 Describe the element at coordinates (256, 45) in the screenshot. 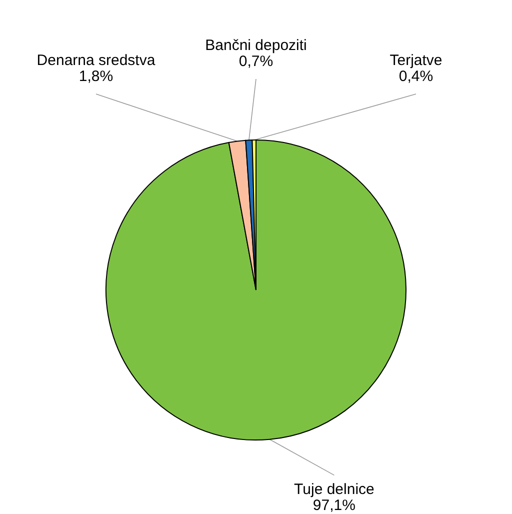

I see `slice-label: Bančni depoziti` at that location.